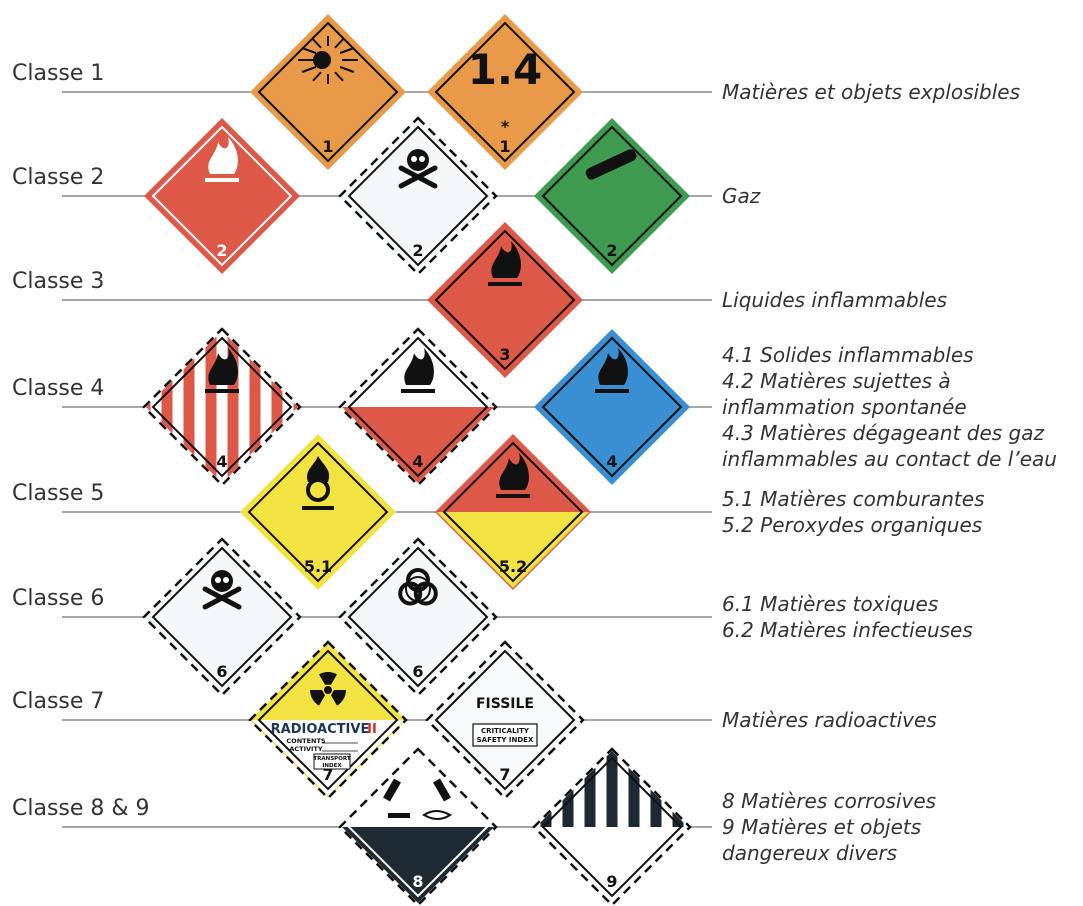 The image size is (1083, 906). What do you see at coordinates (871, 92) in the screenshot?
I see `class-description: Matières et objets explosibles` at bounding box center [871, 92].